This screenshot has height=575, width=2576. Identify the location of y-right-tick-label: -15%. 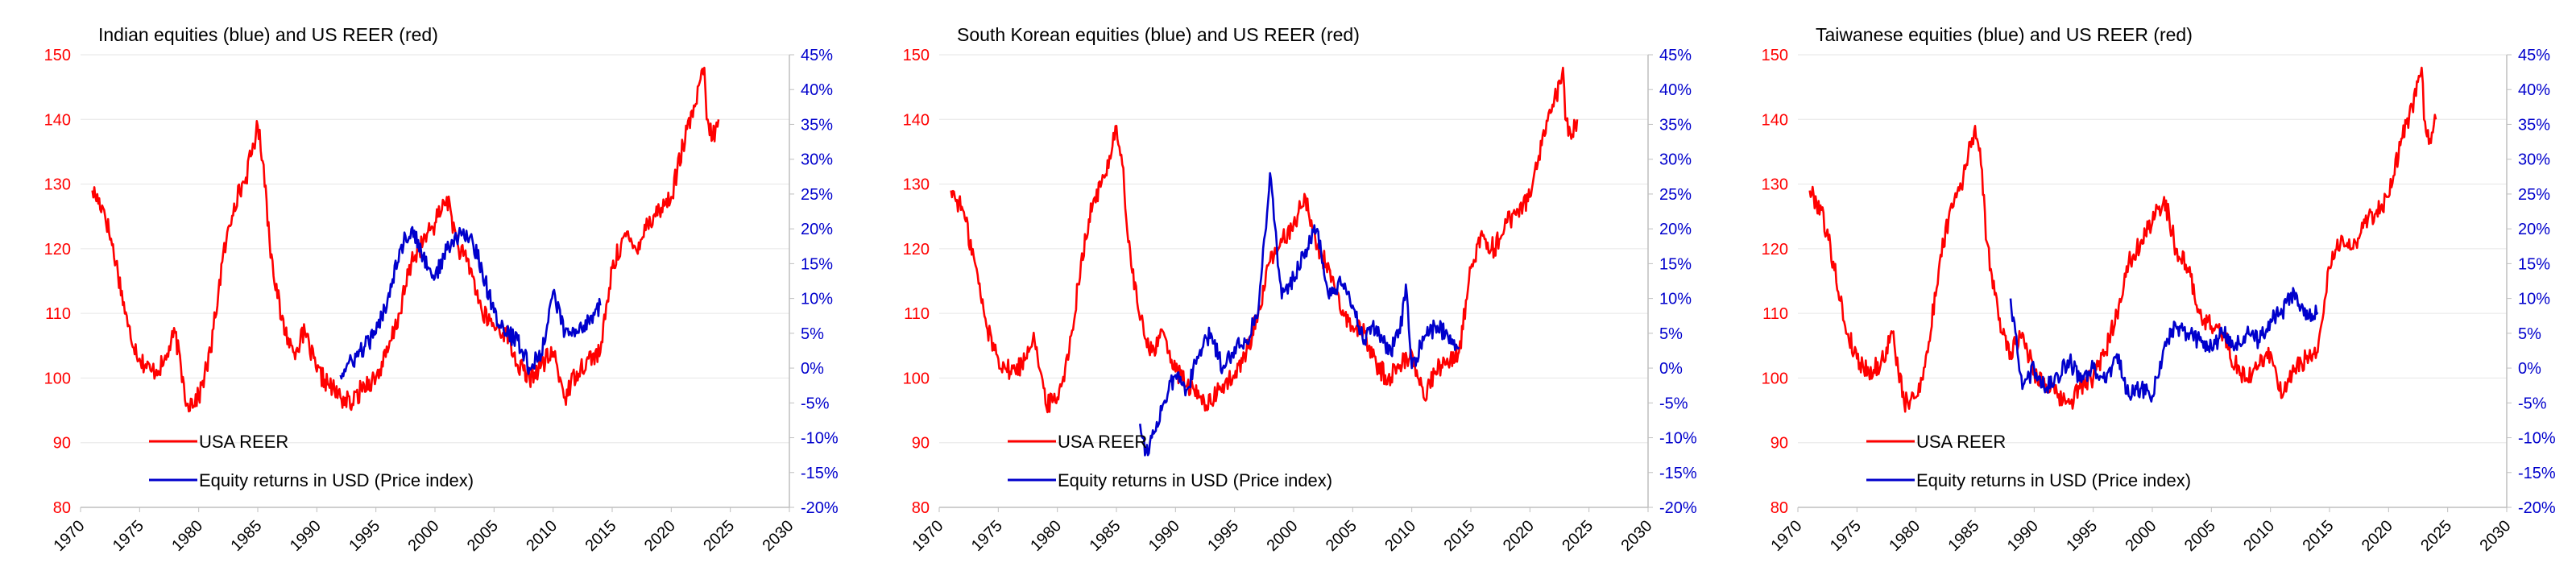
(1678, 473).